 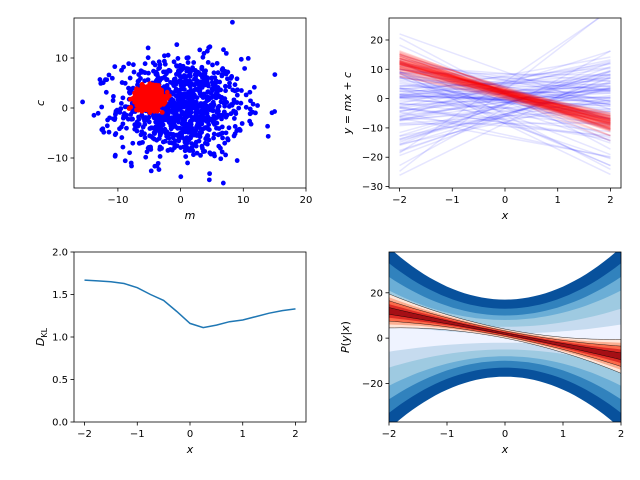 What do you see at coordinates (190, 304) in the screenshot?
I see `dkl-line` at bounding box center [190, 304].